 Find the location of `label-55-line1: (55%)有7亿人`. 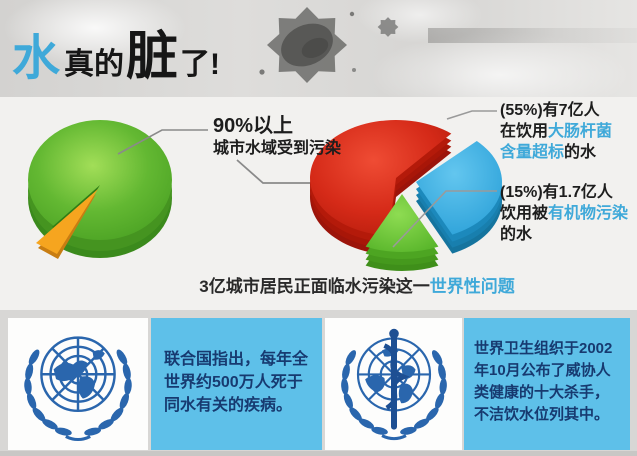

label-55-line1: (55%)有7亿人 is located at coordinates (550, 110).